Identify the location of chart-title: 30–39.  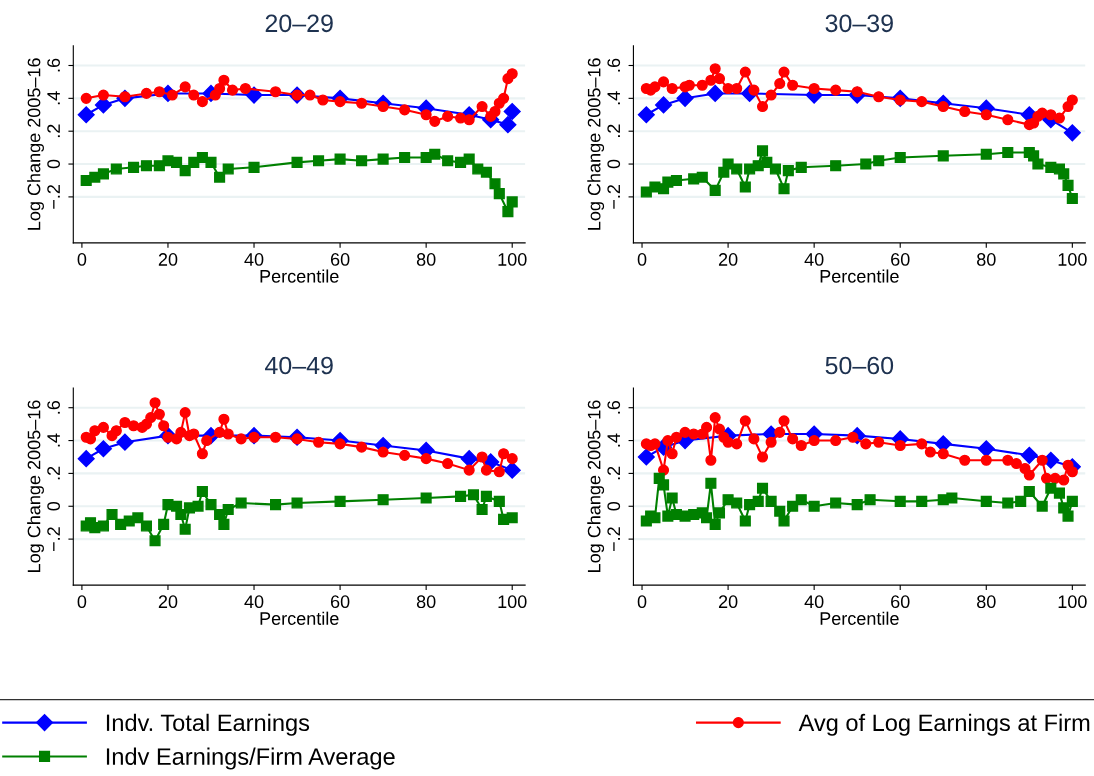
(859, 23).